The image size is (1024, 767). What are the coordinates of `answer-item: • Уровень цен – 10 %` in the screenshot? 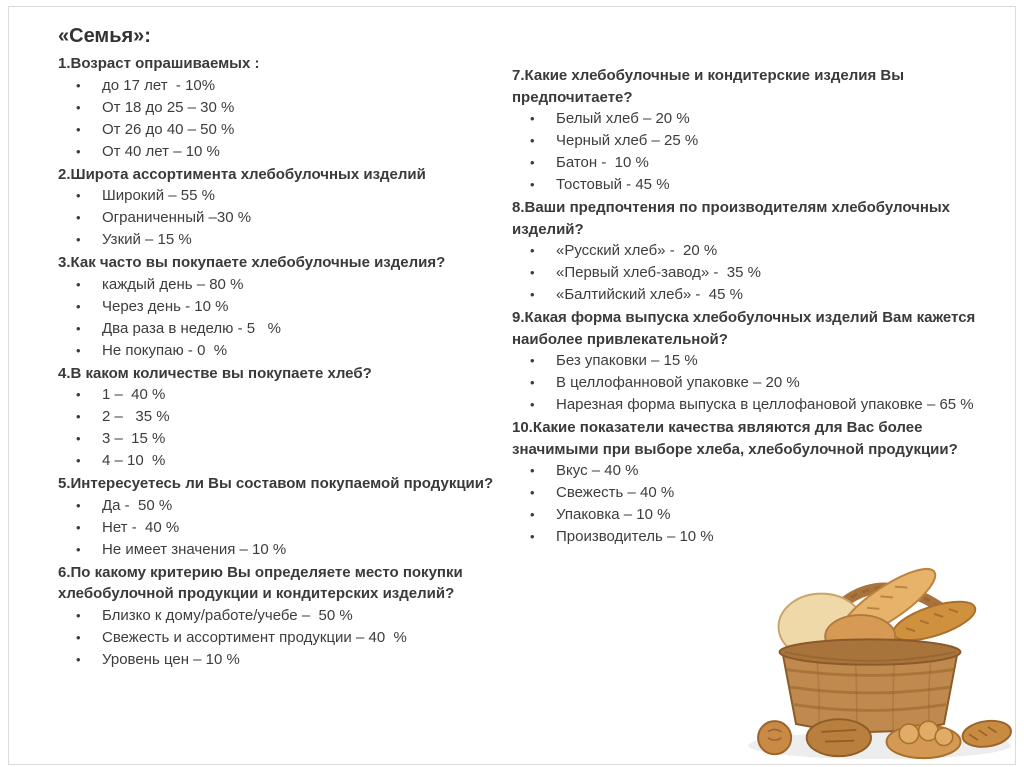 It's located at (282, 660).